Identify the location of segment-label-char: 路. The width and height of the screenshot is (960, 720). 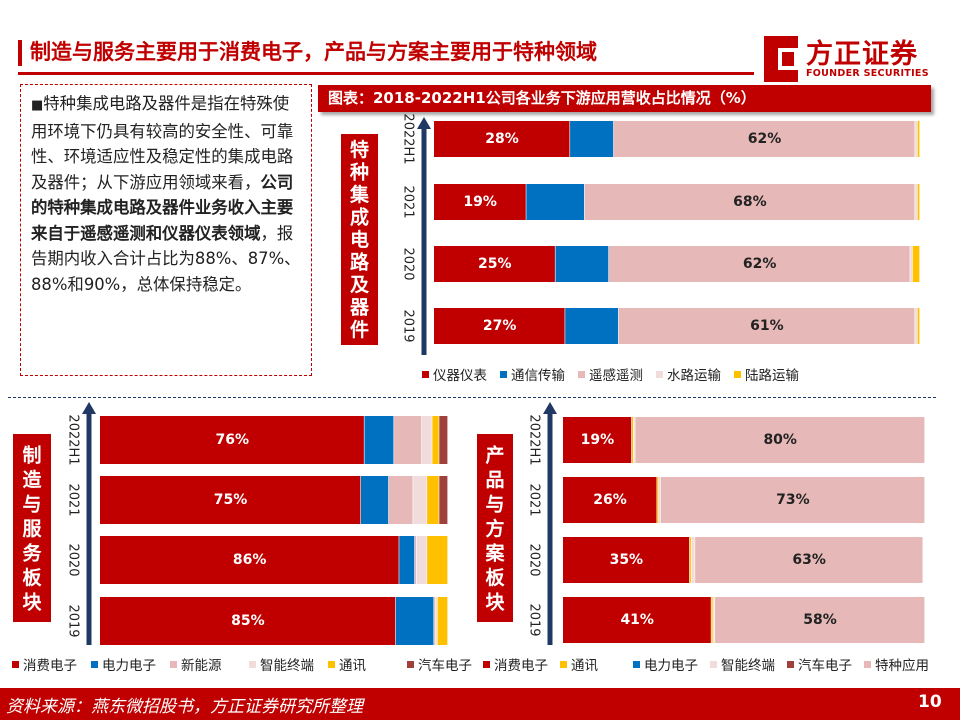
(360, 261).